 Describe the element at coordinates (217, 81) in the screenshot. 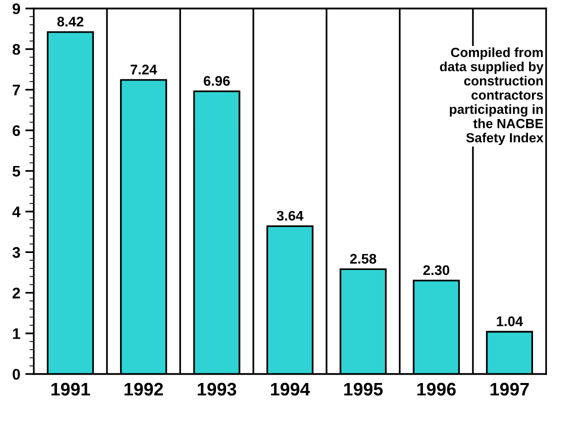

I see `data-label: 6.96` at that location.